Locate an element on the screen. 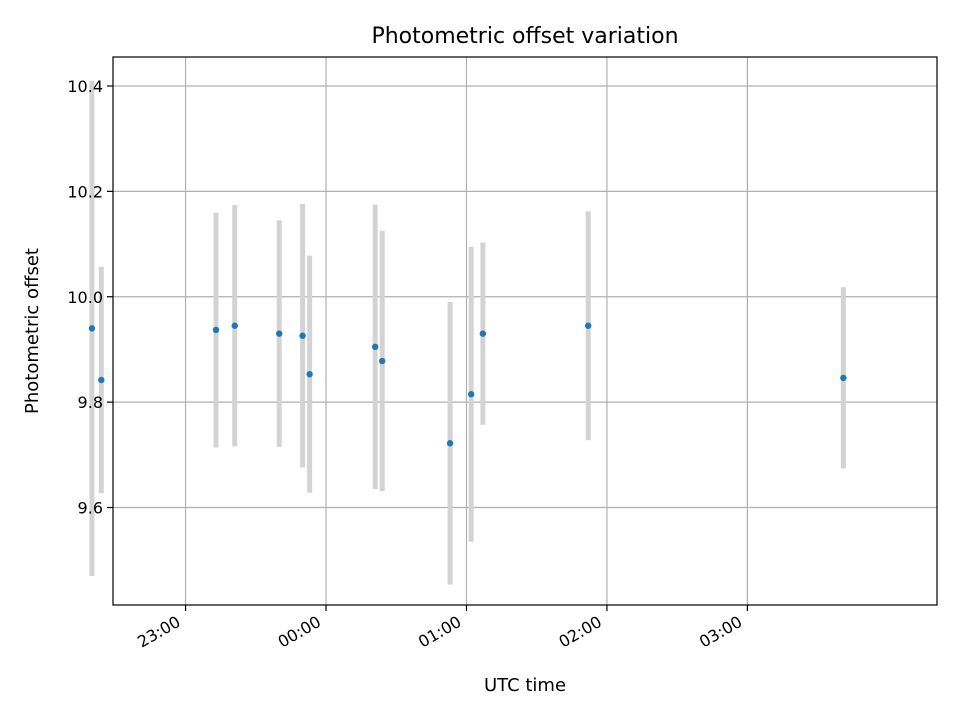 This screenshot has height=720, width=960. y-tick-label: 10.2 is located at coordinates (85, 191).